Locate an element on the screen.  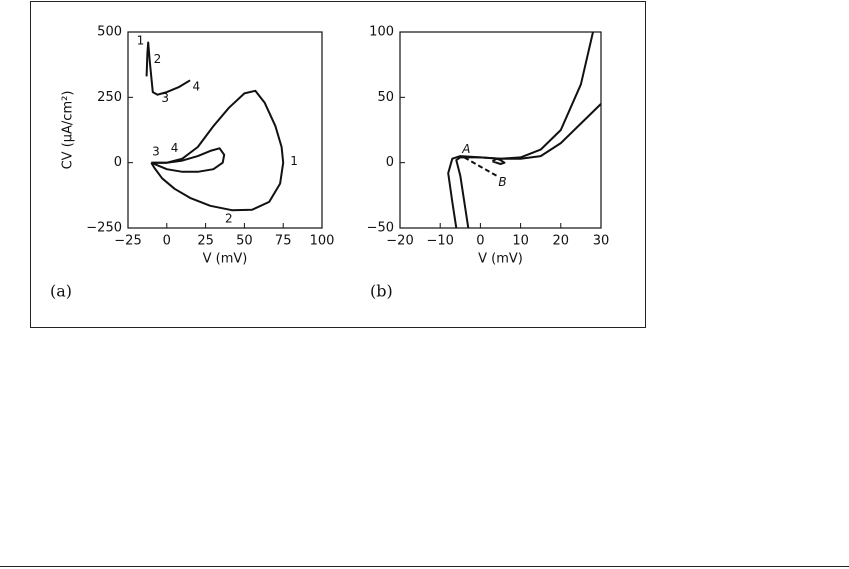
x-tick-label: −20 is located at coordinates (399, 241).